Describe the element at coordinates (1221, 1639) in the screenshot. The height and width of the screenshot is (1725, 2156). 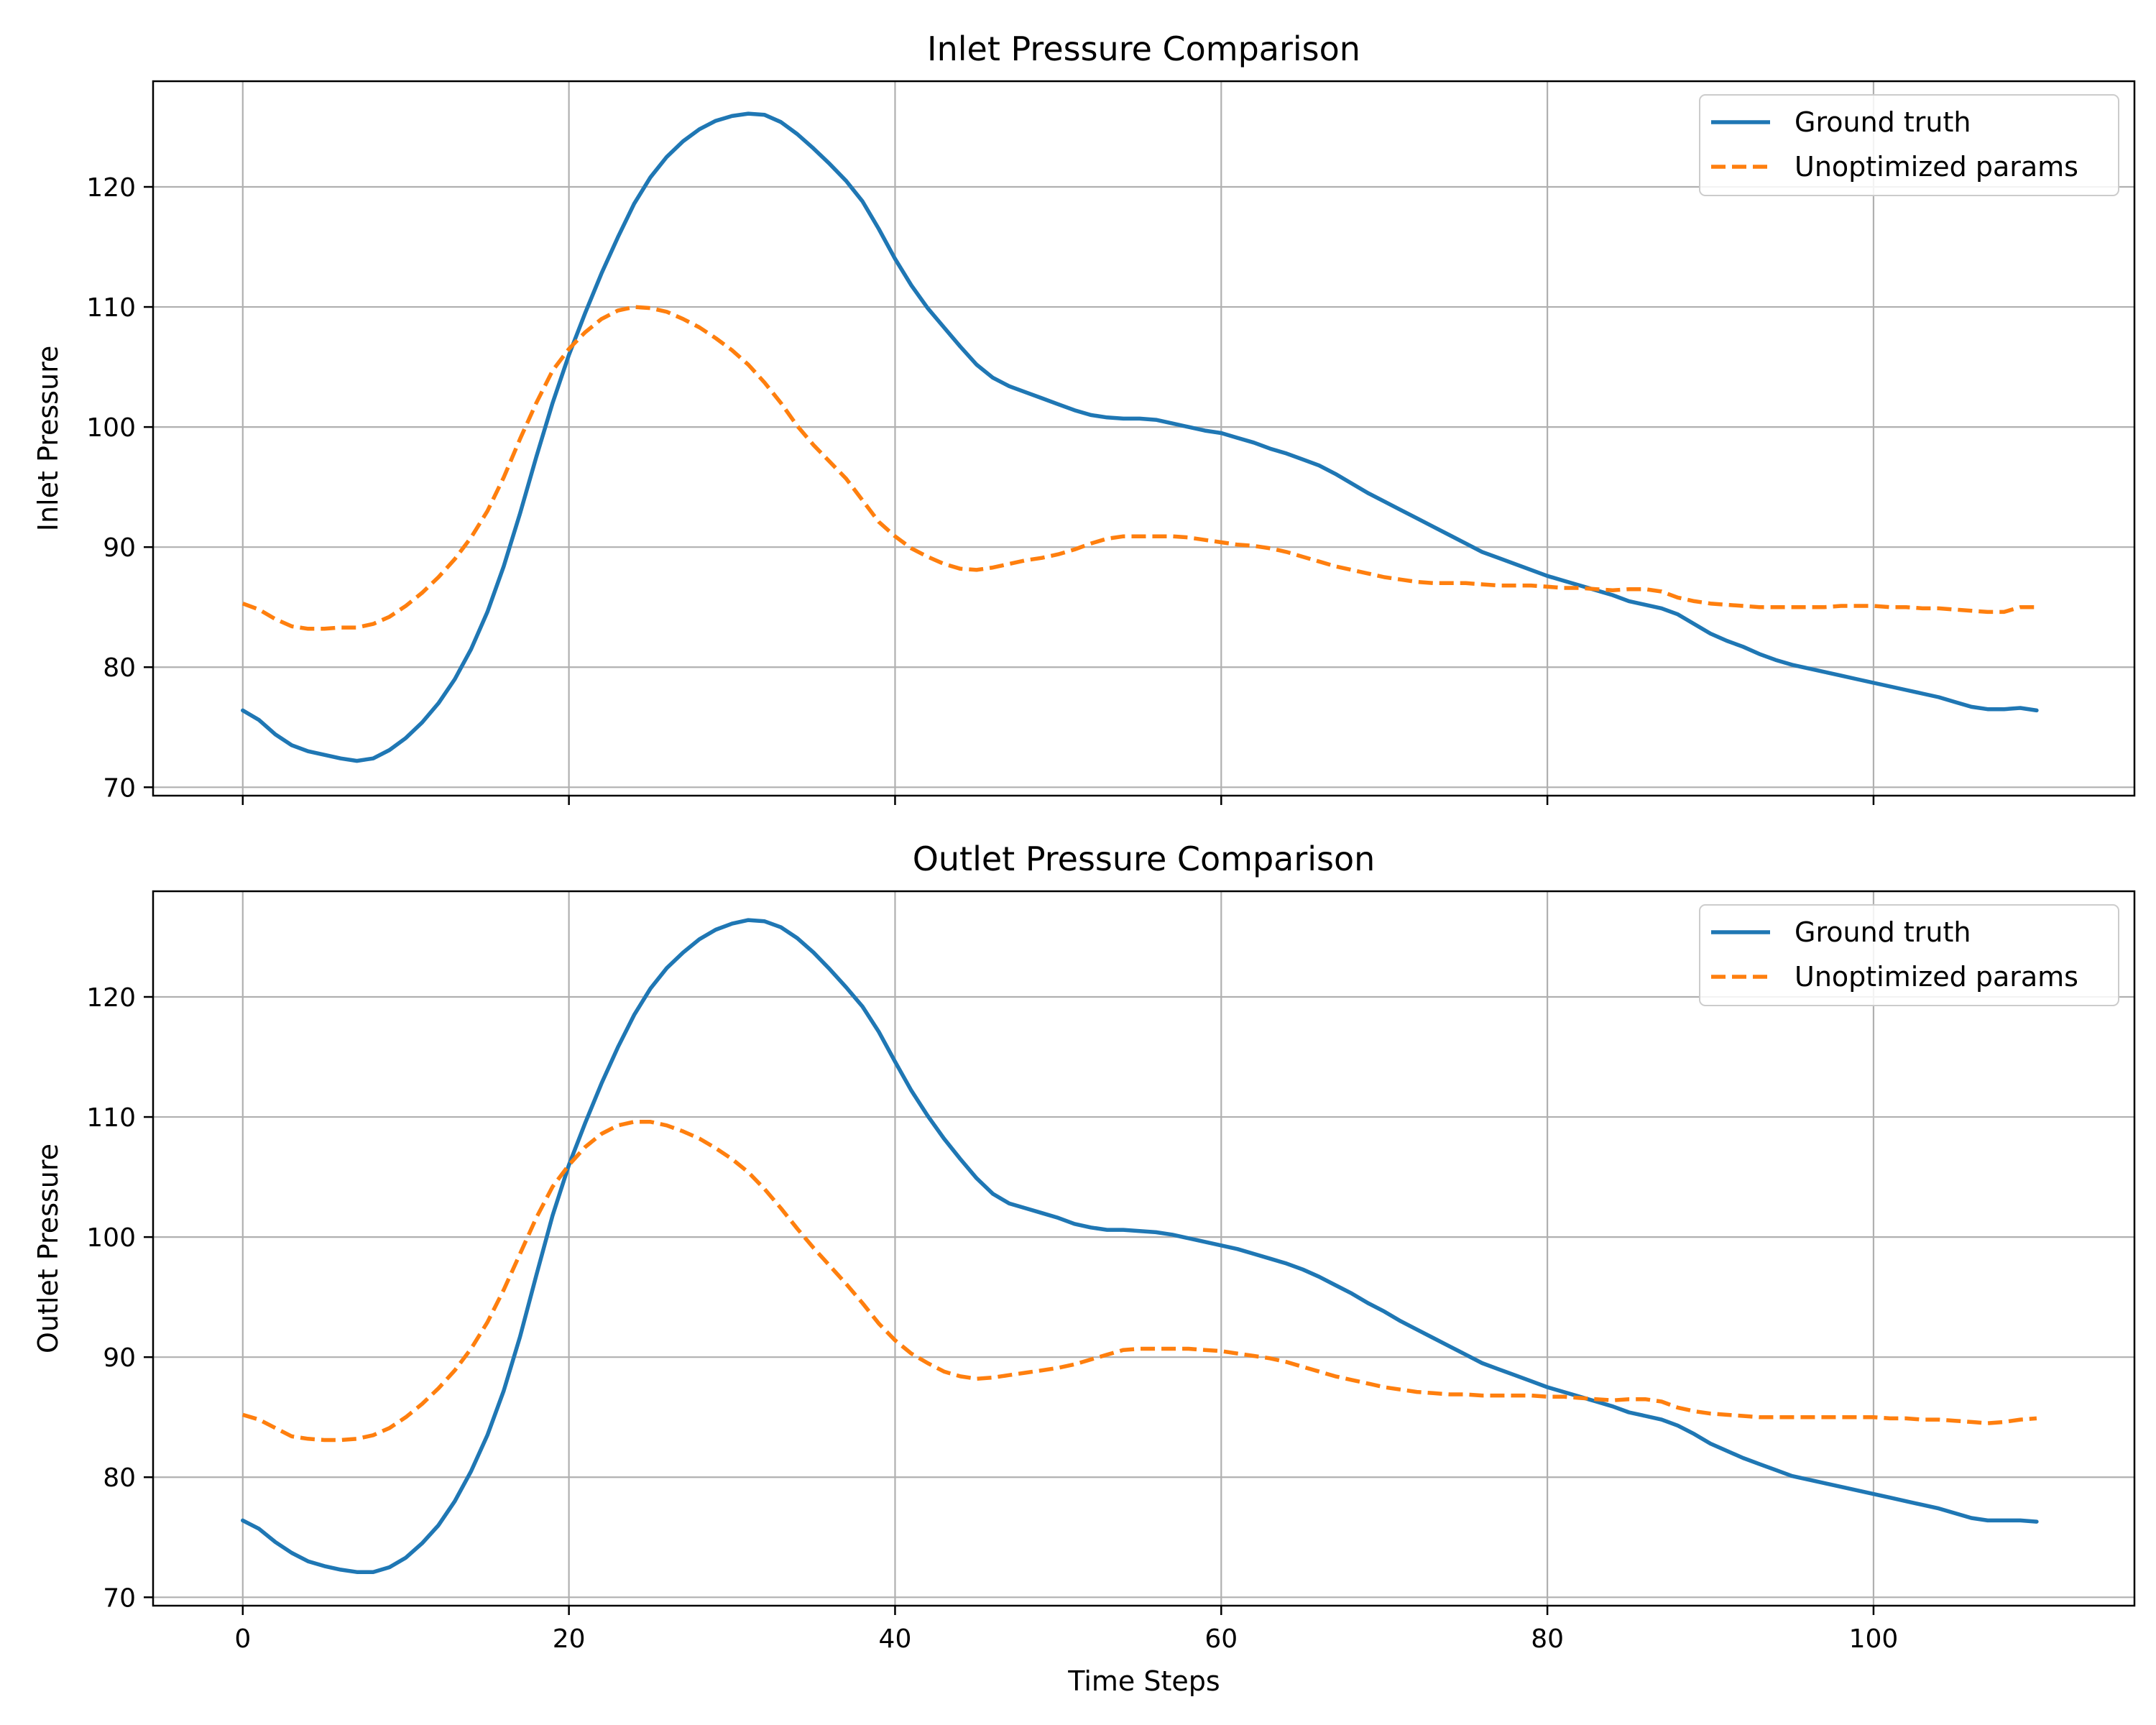
I see `x-tick-label: 60` at that location.